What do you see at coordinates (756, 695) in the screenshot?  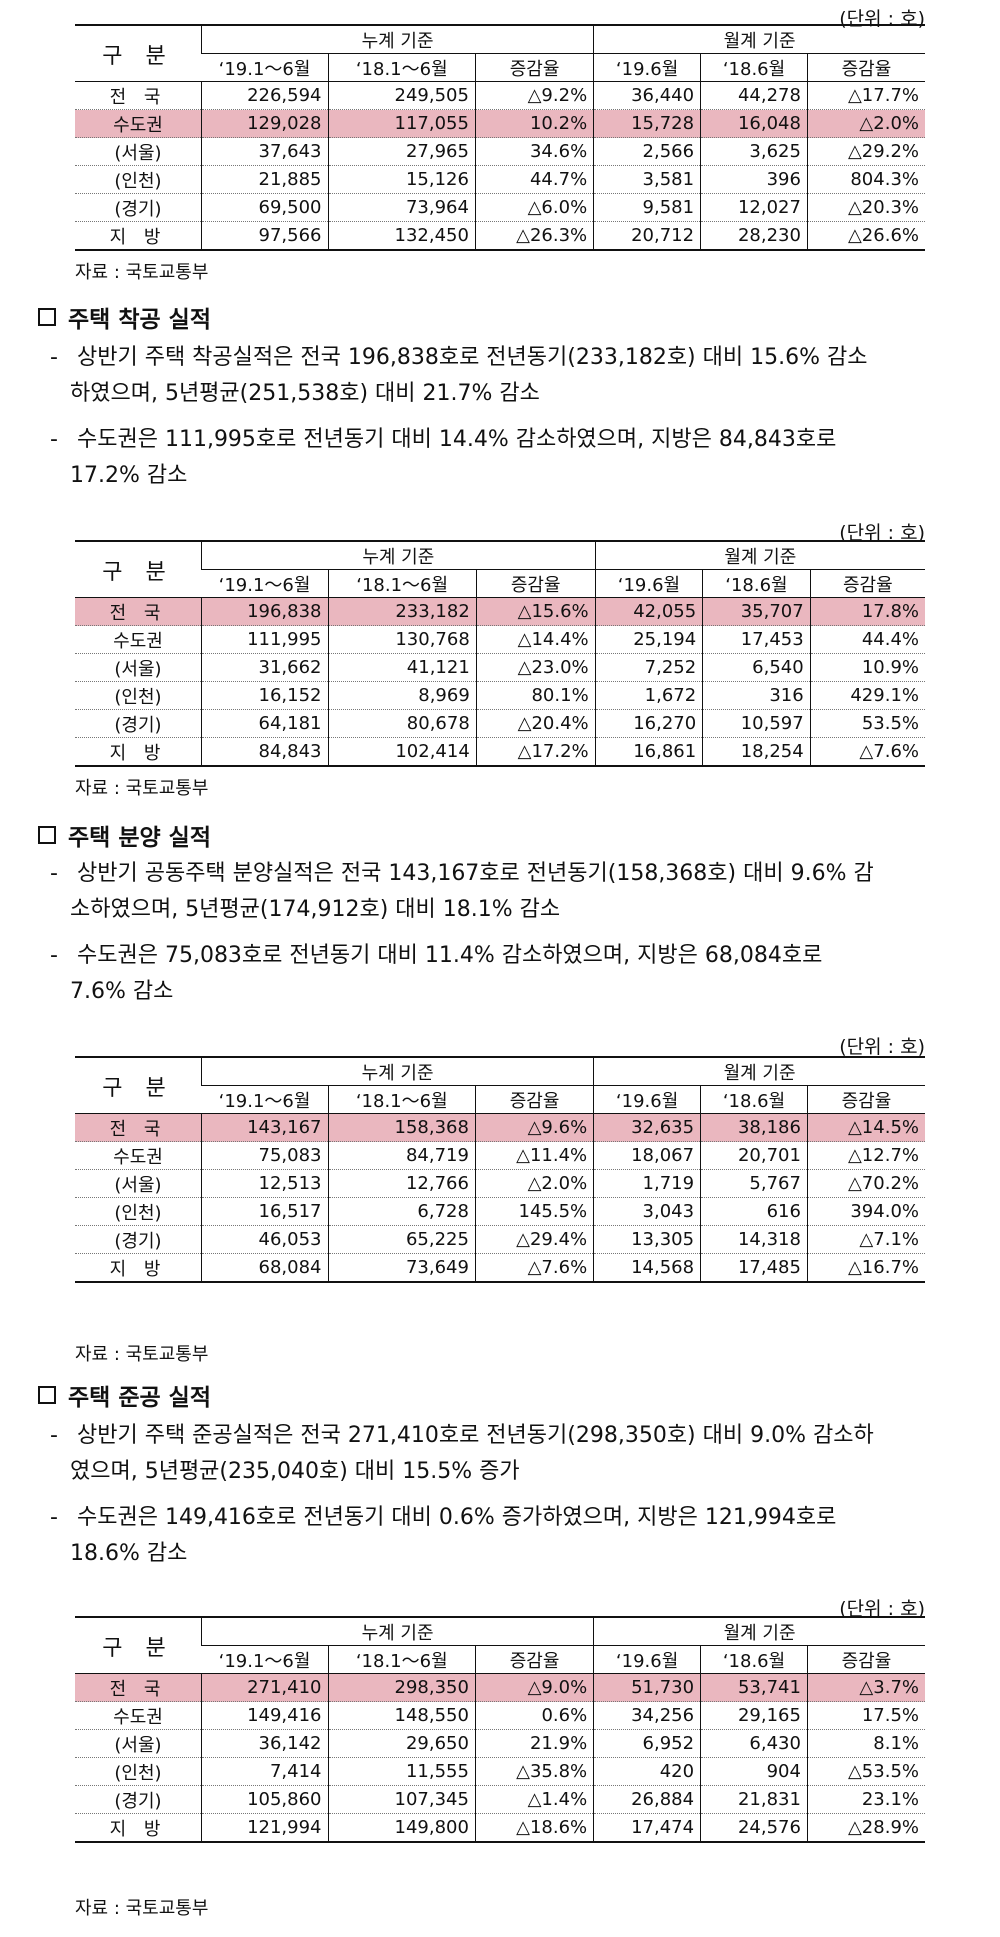 I see `cell: 316` at bounding box center [756, 695].